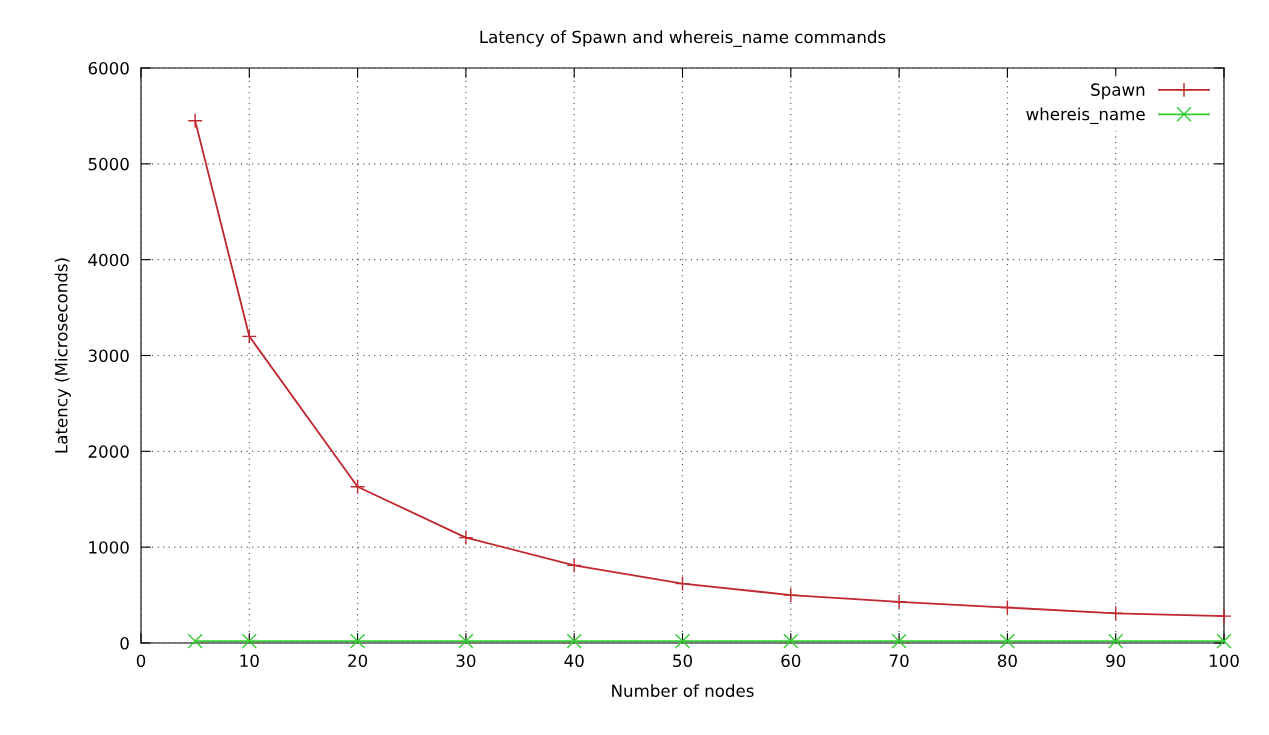  I want to click on legend-label: whereis_name, so click(1085, 116).